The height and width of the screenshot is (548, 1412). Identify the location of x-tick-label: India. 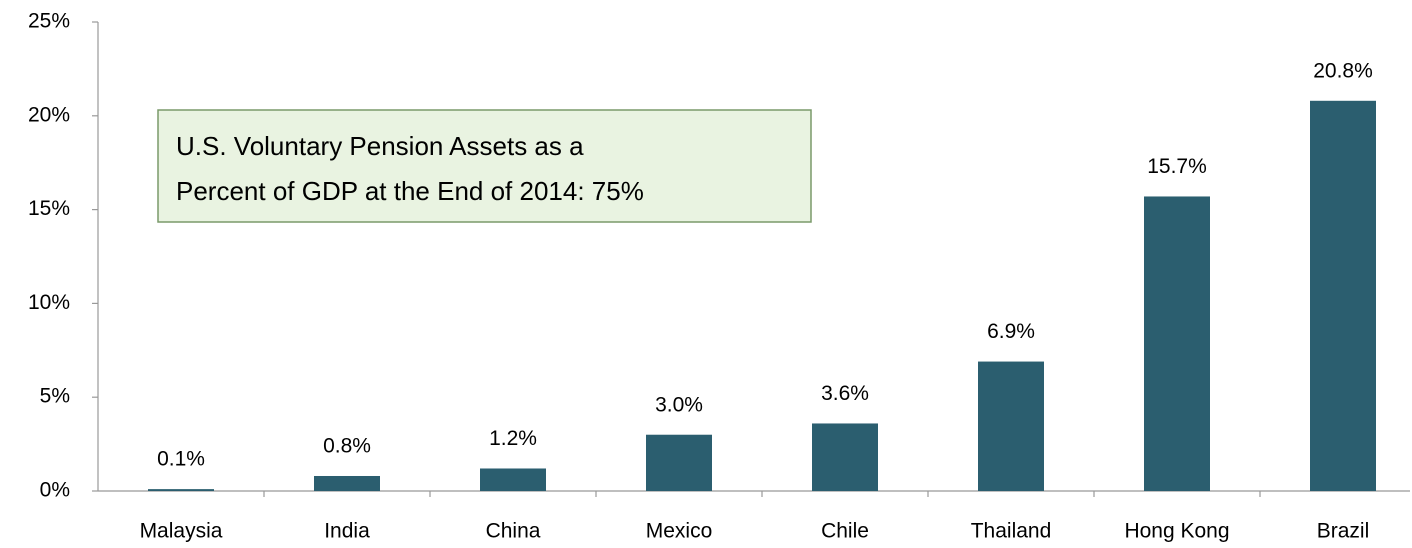
(347, 531).